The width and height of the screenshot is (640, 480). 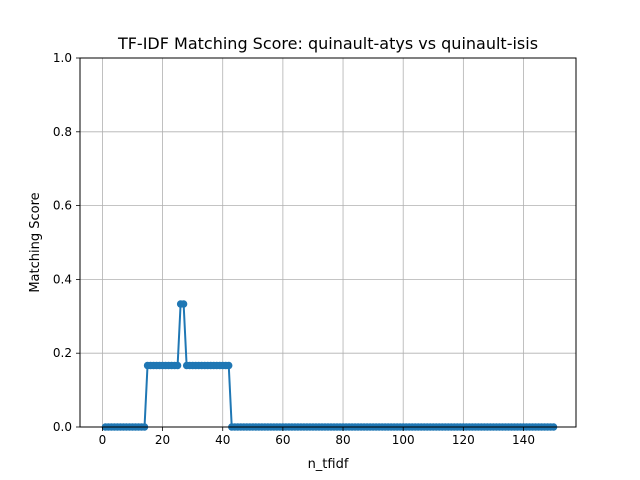 What do you see at coordinates (62, 279) in the screenshot?
I see `y-tick-label: 0.4` at bounding box center [62, 279].